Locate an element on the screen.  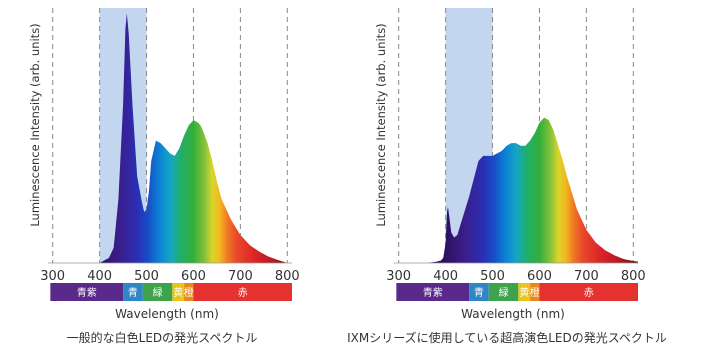
spectrum-area is located at coordinates (532, 190).